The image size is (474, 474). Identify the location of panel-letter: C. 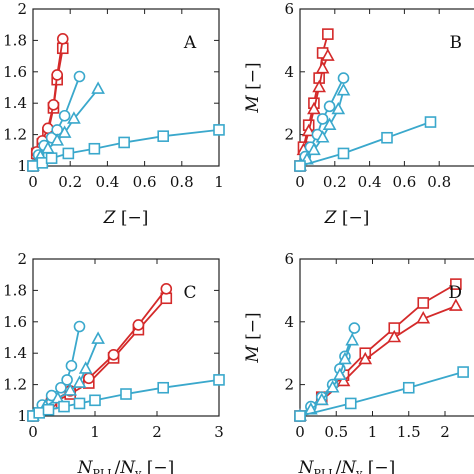
(189, 293).